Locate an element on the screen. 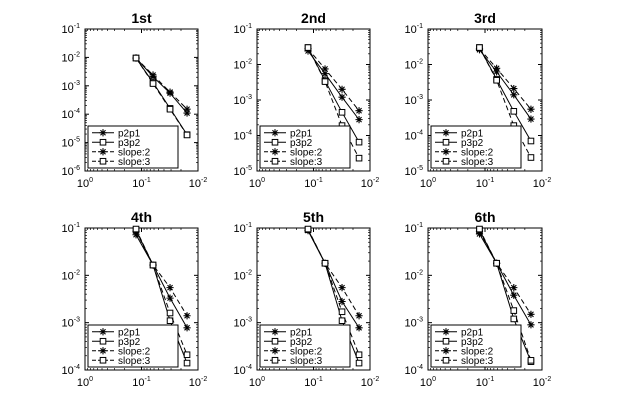 The height and width of the screenshot is (415, 623). y-tick-label-exp: -6 is located at coordinates (77, 168).